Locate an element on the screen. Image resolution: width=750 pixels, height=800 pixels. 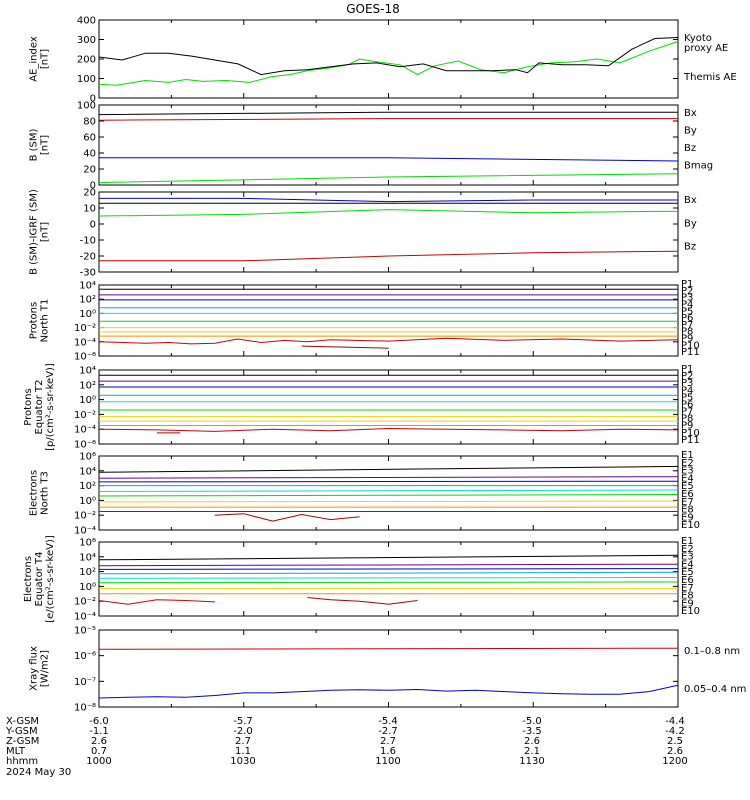
ephem-value: 0.7 is located at coordinates (99, 751).